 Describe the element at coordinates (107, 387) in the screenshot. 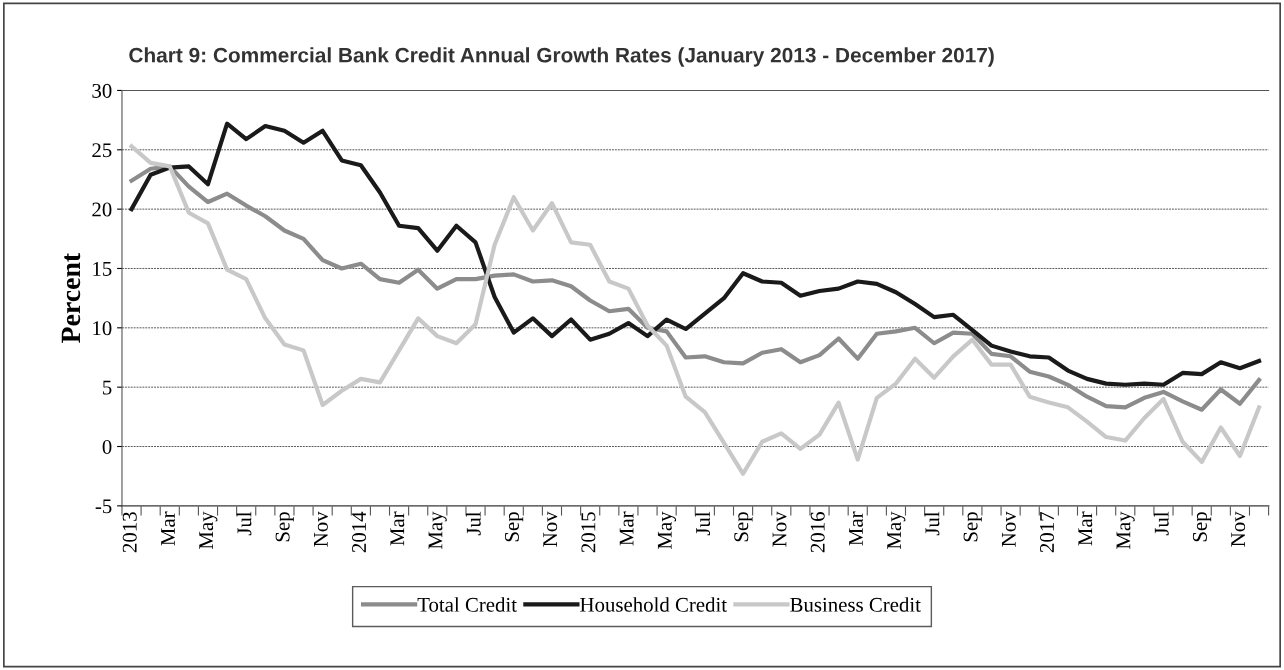

I see `y-tick-label: 5` at that location.